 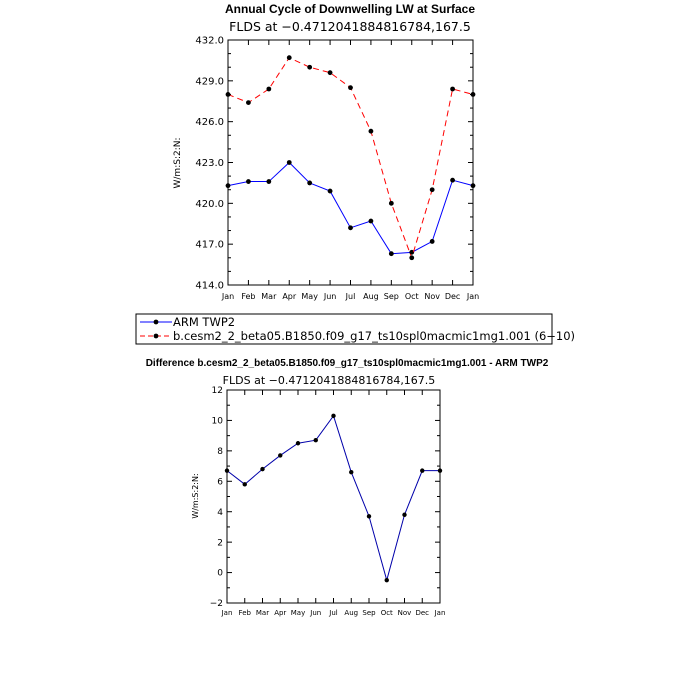 I want to click on chart1-x-axis: Jan Feb Mar Apr May Jun Jul Aug Sep Oct Nov Dec Jan, so click(x=350, y=170).